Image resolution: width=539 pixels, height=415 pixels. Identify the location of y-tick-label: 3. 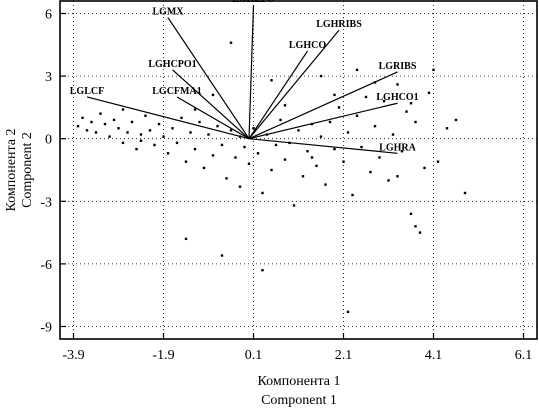
(48, 77).